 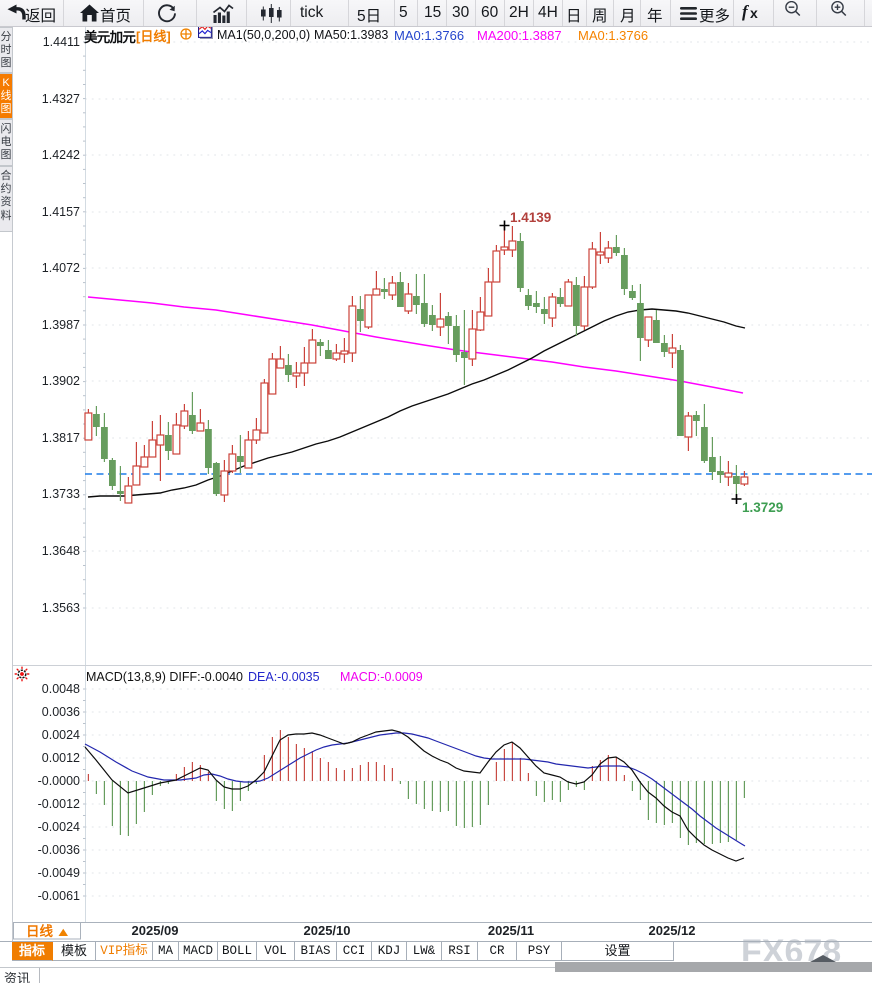 What do you see at coordinates (762, 507) in the screenshot?
I see `svg-text: 1.3729` at bounding box center [762, 507].